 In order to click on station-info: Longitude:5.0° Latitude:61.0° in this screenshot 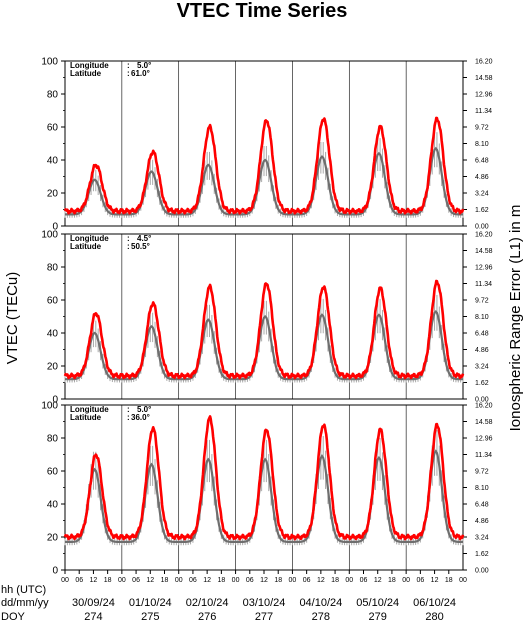, I will do `click(110, 69)`.